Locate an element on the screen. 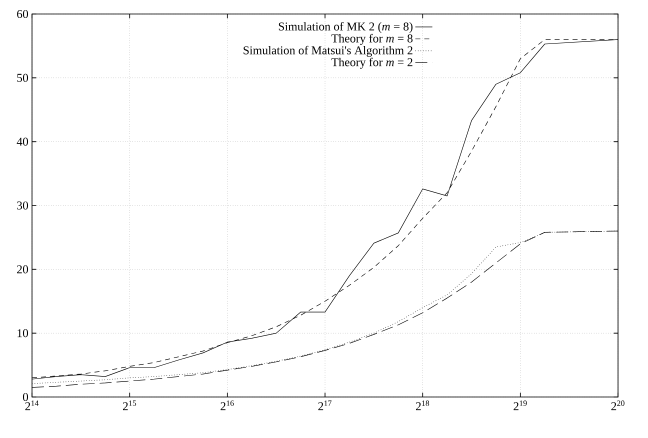  y-tick-label: 50 is located at coordinates (22, 78).